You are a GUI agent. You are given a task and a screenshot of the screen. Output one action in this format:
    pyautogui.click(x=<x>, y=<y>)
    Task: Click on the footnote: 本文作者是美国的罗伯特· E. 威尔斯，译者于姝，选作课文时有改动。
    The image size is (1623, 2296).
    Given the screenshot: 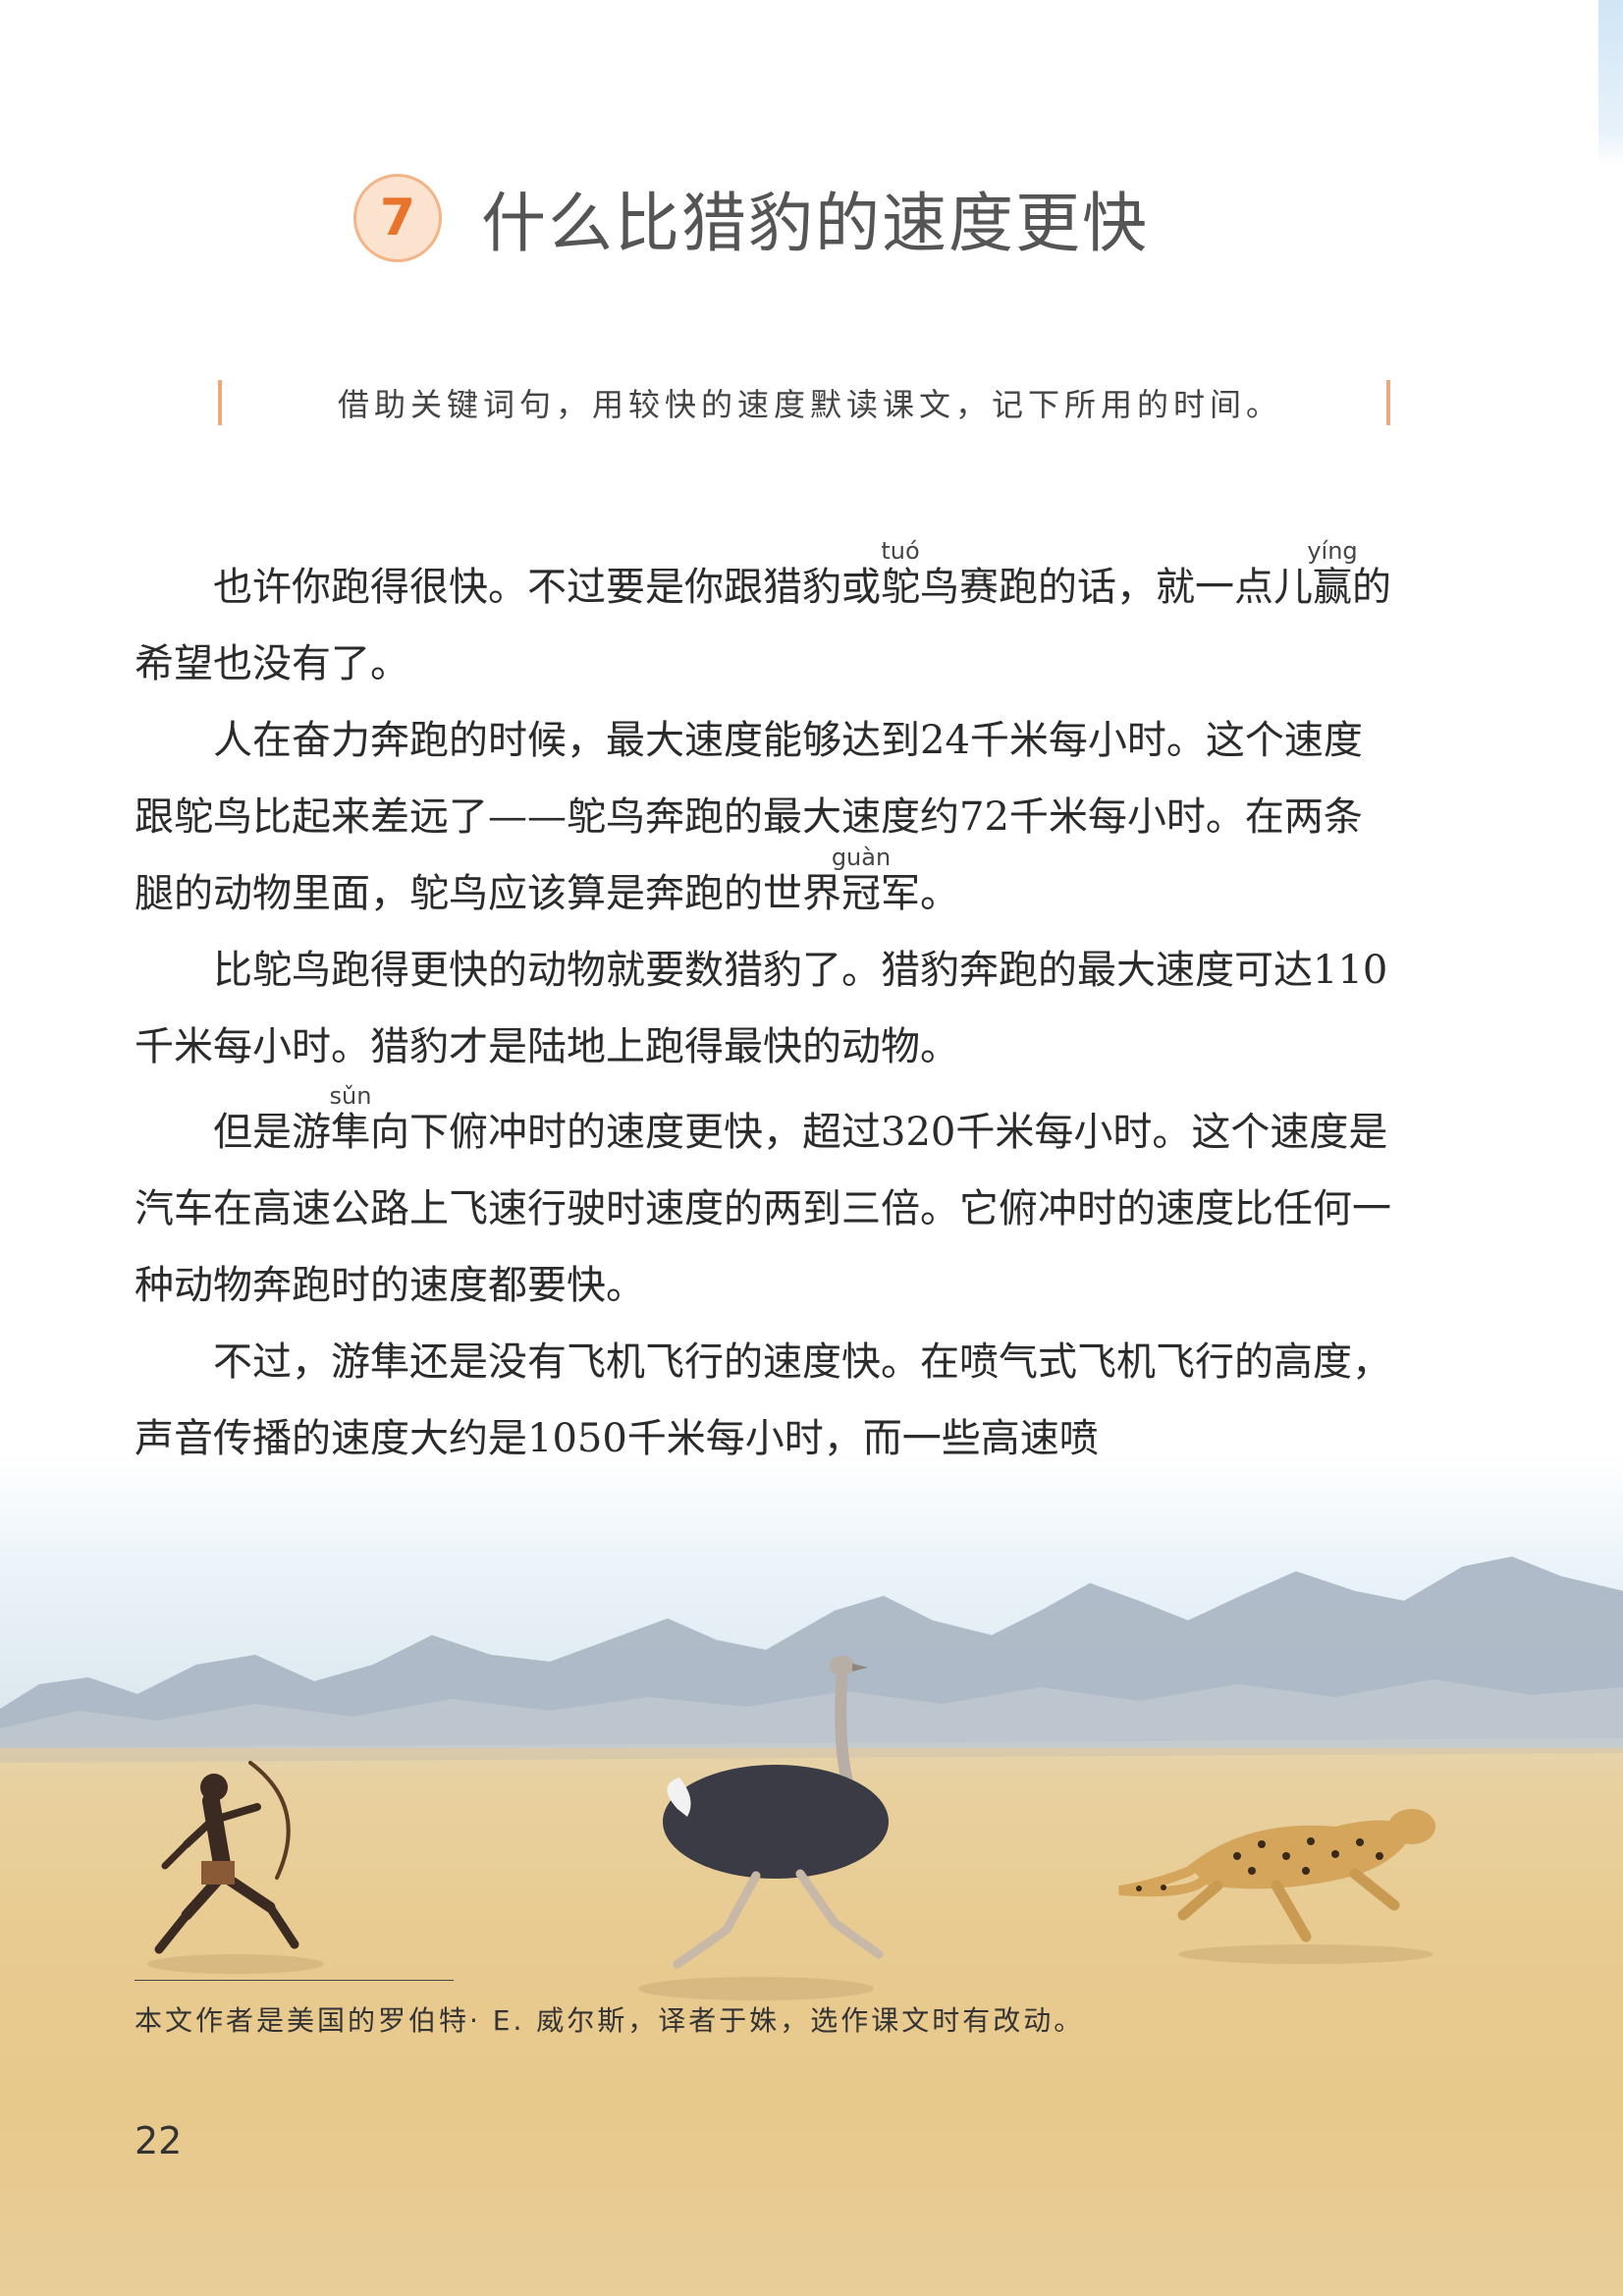 What is the action you would take?
    pyautogui.click(x=609, y=2019)
    